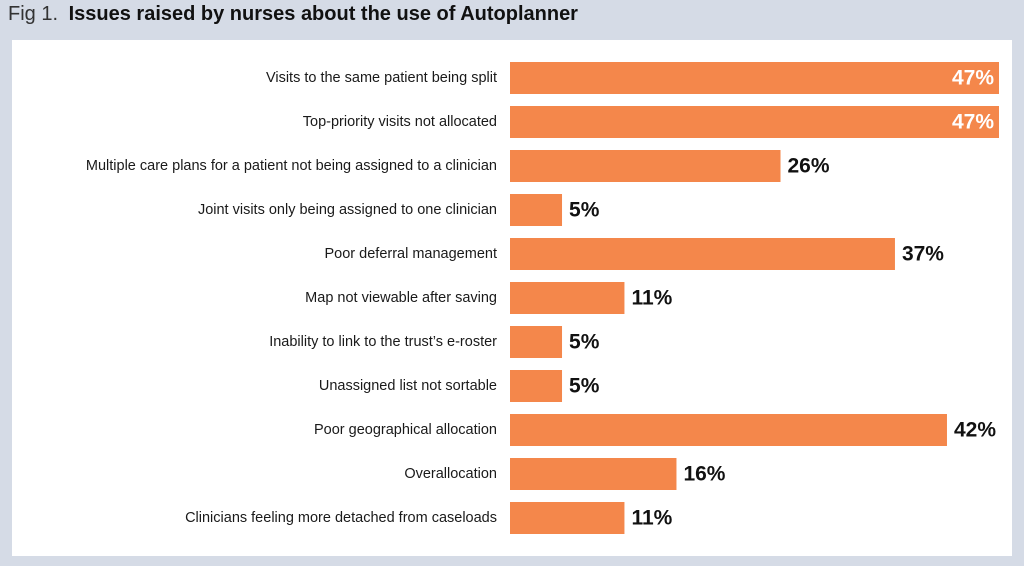  Describe the element at coordinates (408, 386) in the screenshot. I see `category-label: Unassigned list not sortable` at that location.